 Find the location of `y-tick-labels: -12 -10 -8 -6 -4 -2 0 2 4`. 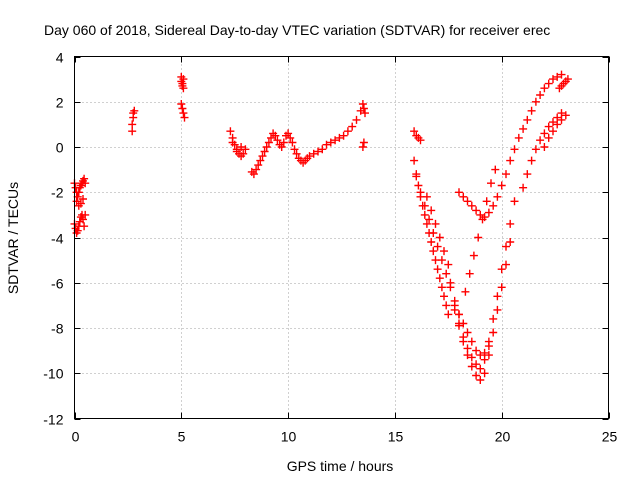

y-tick-labels: -12 -10 -8 -6 -4 -2 0 2 4 is located at coordinates (53, 239).